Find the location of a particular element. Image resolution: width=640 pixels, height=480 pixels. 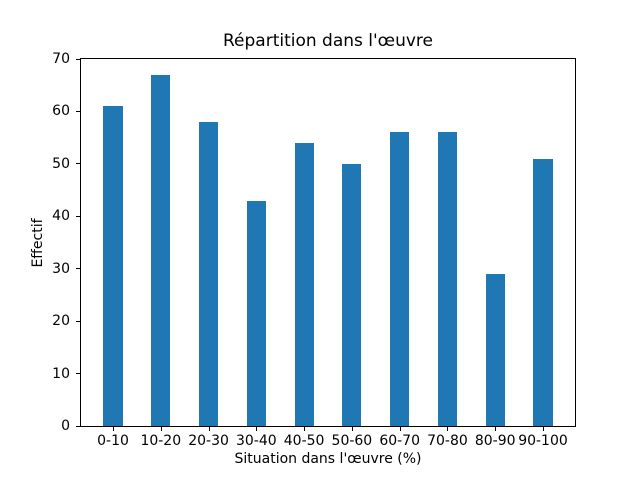

y-axis-label: Effectif is located at coordinates (38, 243).